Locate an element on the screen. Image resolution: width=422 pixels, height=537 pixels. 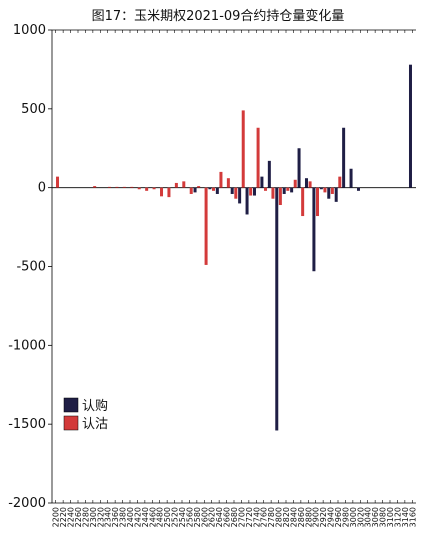
x-tick-label: 2920 is located at coordinates (323, 517).